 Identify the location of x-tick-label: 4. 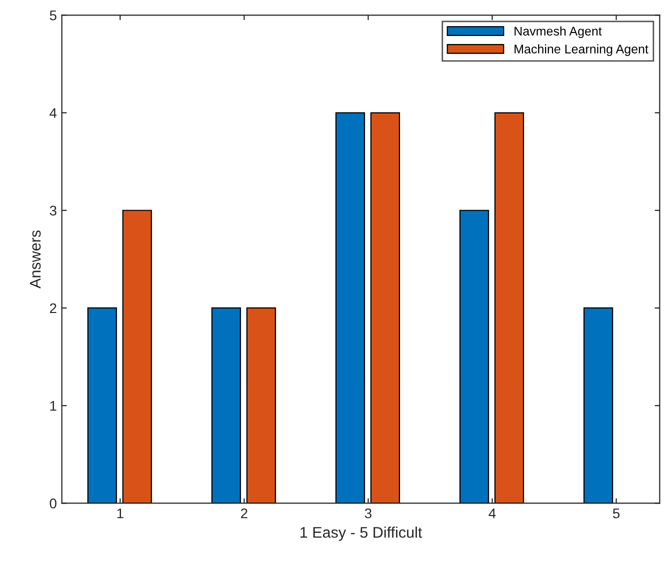
(492, 513).